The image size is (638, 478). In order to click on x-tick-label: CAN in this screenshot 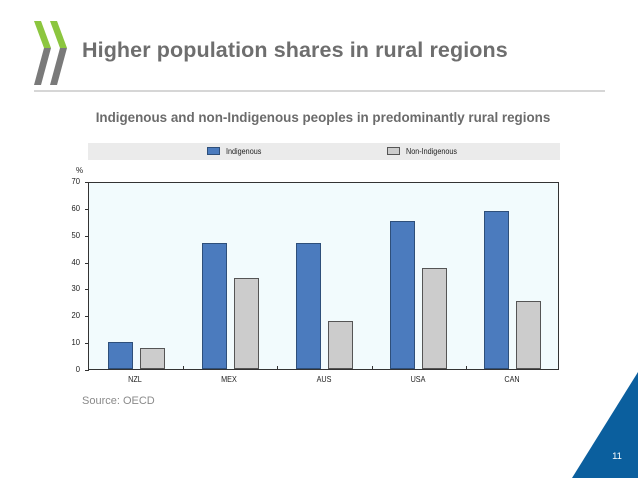, I will do `click(512, 379)`.